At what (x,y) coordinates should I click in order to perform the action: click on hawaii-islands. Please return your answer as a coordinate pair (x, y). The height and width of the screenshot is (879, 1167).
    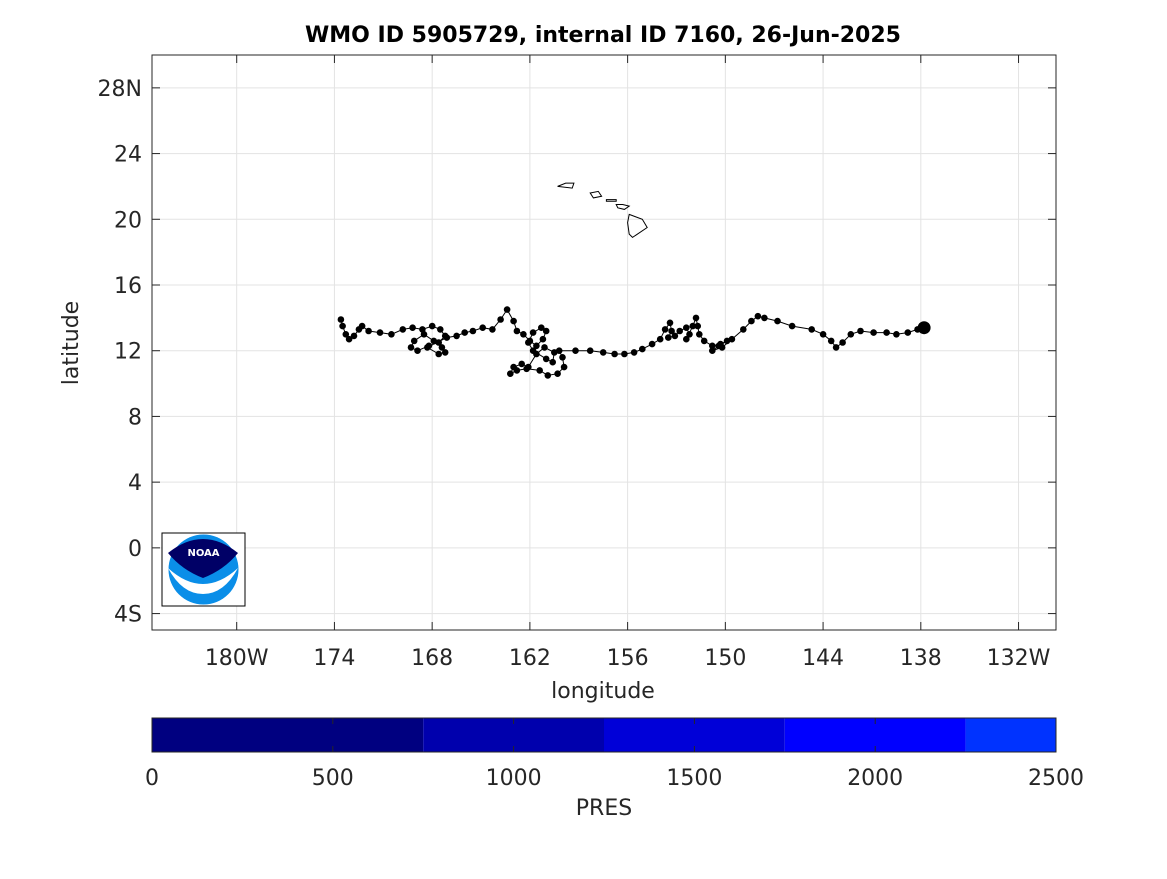
    Looking at the image, I should click on (602, 210).